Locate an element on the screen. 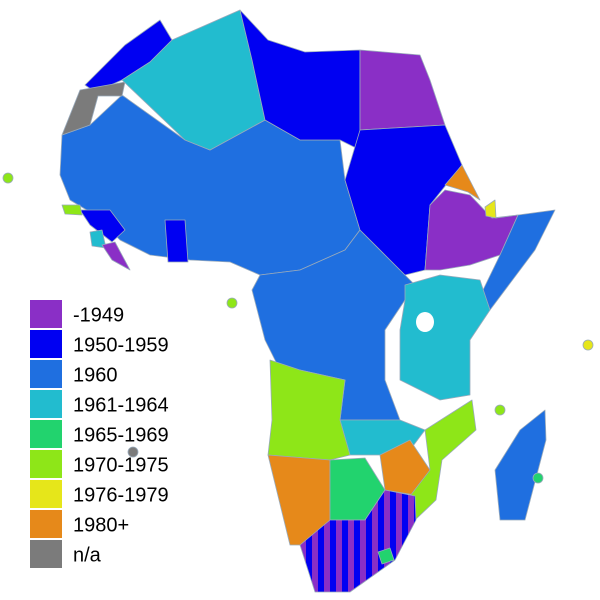 Image resolution: width=600 pixels, height=600 pixels. western-sahara is located at coordinates (93, 108).